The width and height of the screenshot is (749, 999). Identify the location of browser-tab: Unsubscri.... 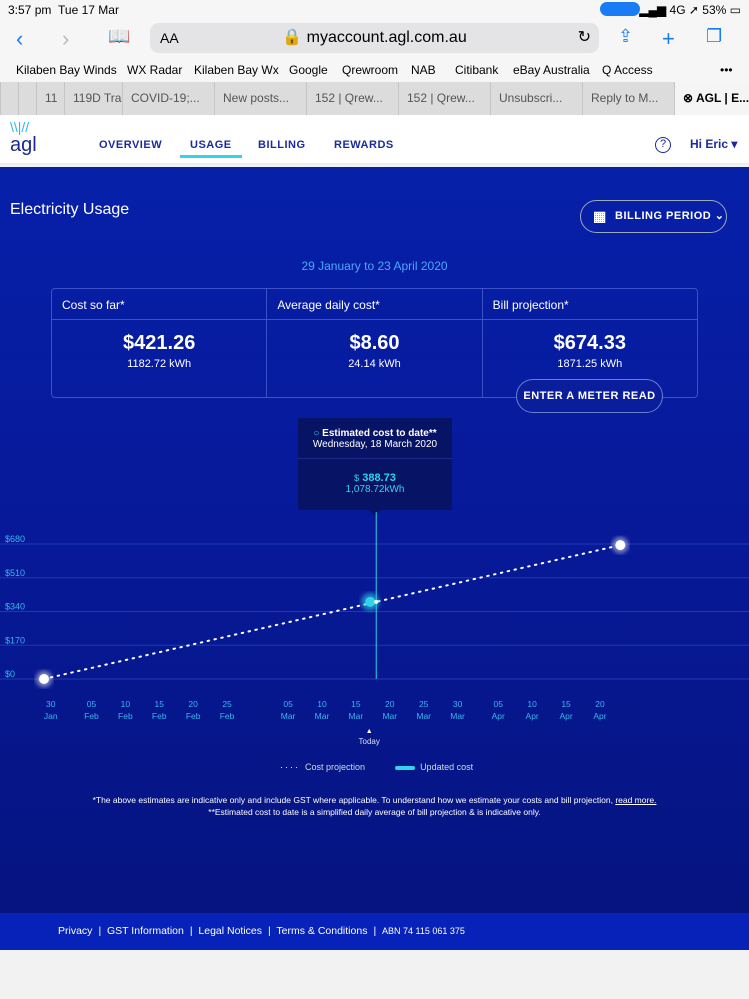
(536, 98).